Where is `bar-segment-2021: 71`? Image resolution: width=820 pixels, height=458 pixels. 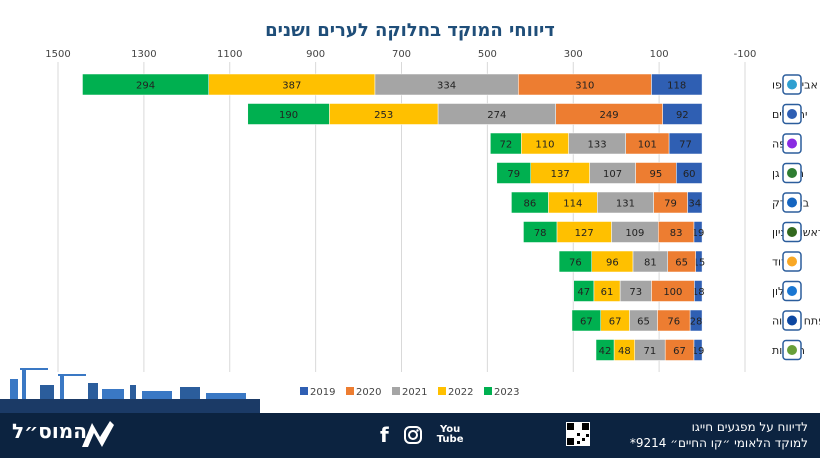
bar-segment-2021: 71 is located at coordinates (650, 350).